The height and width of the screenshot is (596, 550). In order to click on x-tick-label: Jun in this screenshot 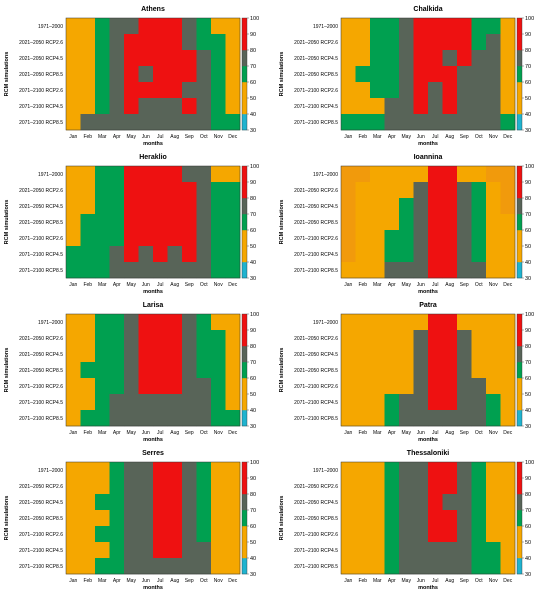, I will do `click(146, 285)`.